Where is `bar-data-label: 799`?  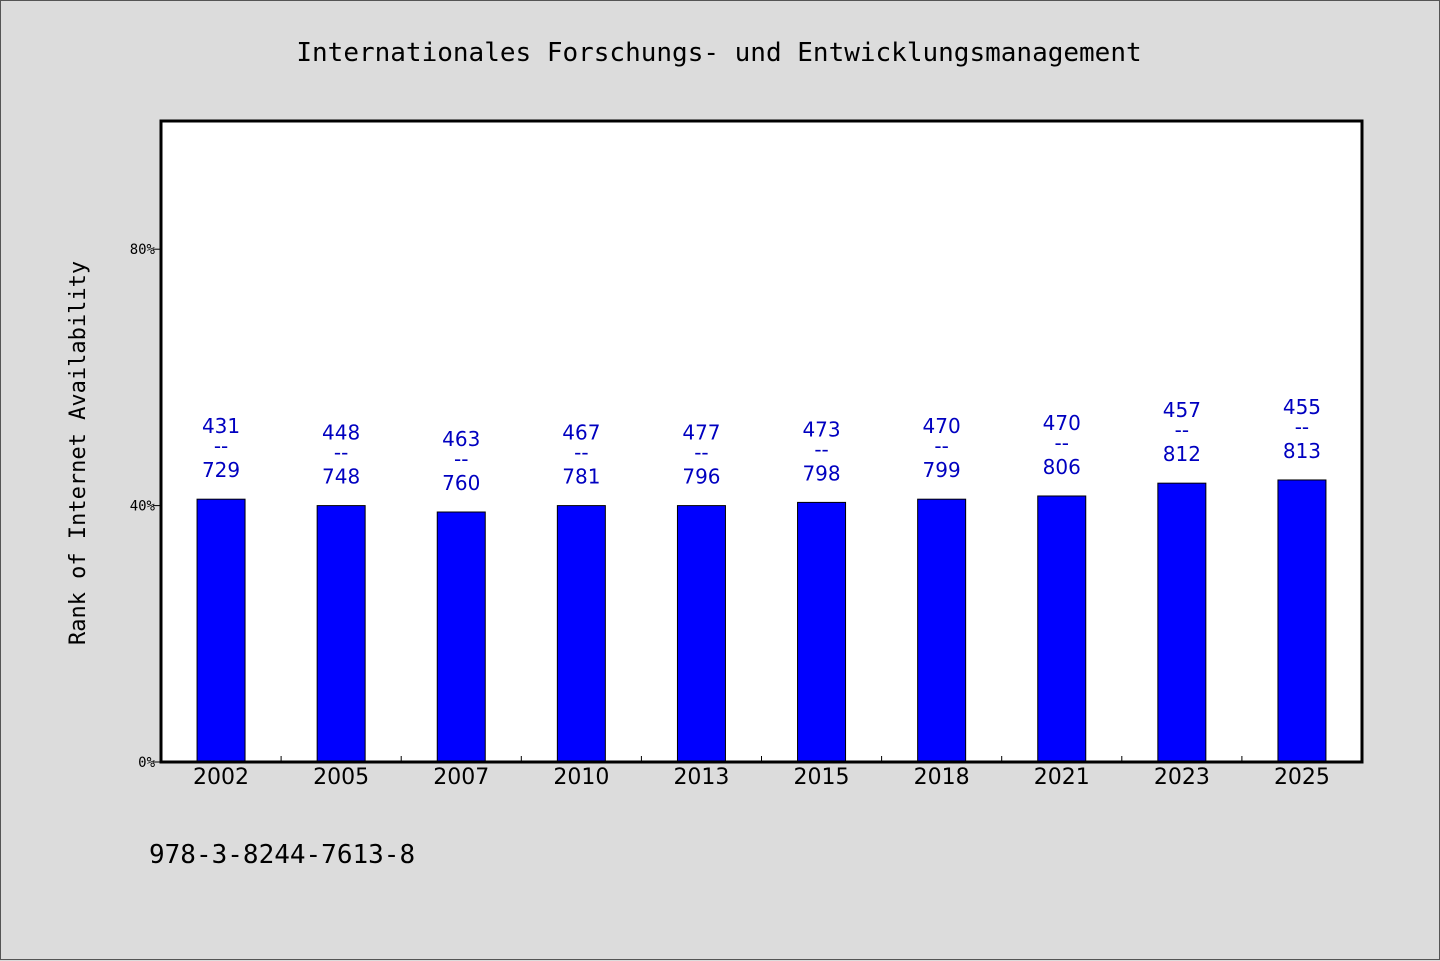 bar-data-label: 799 is located at coordinates (942, 470).